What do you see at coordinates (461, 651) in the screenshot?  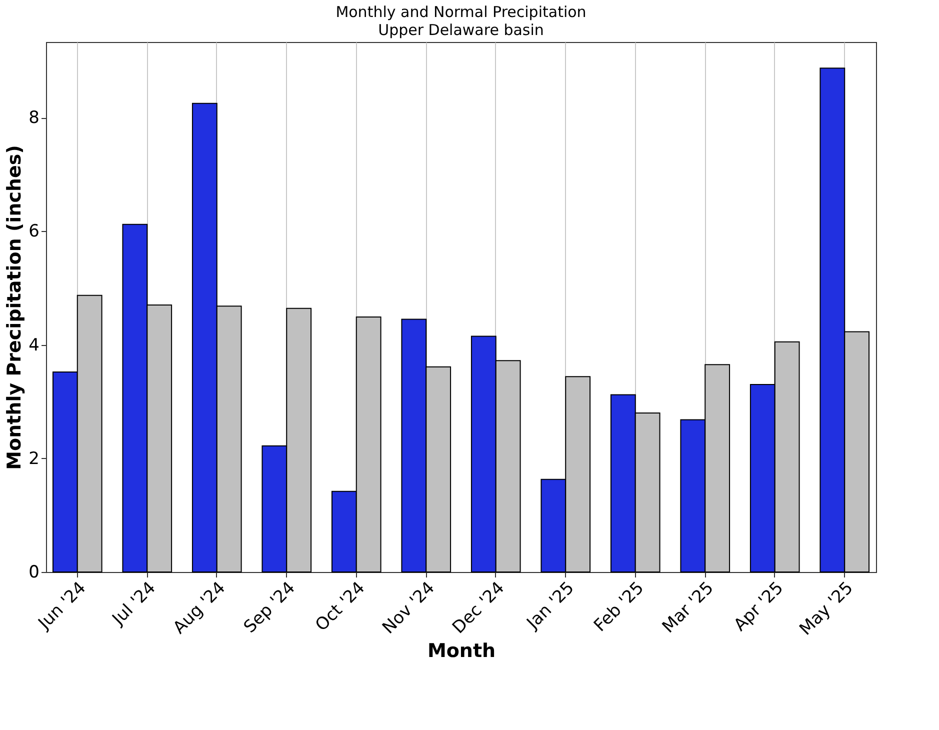 I see `x-axis-title: Month` at bounding box center [461, 651].